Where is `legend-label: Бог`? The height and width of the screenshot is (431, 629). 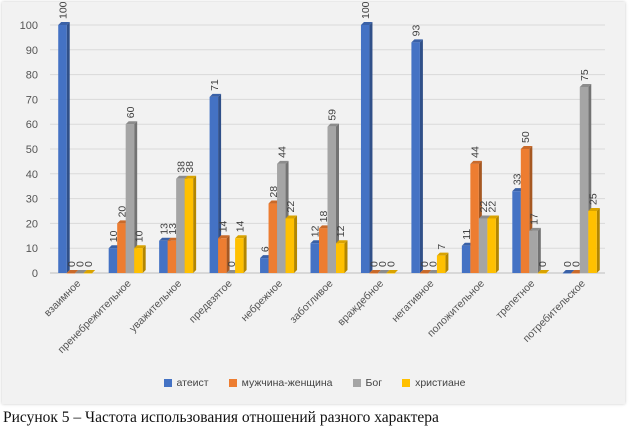
legend-label: Бог is located at coordinates (374, 383).